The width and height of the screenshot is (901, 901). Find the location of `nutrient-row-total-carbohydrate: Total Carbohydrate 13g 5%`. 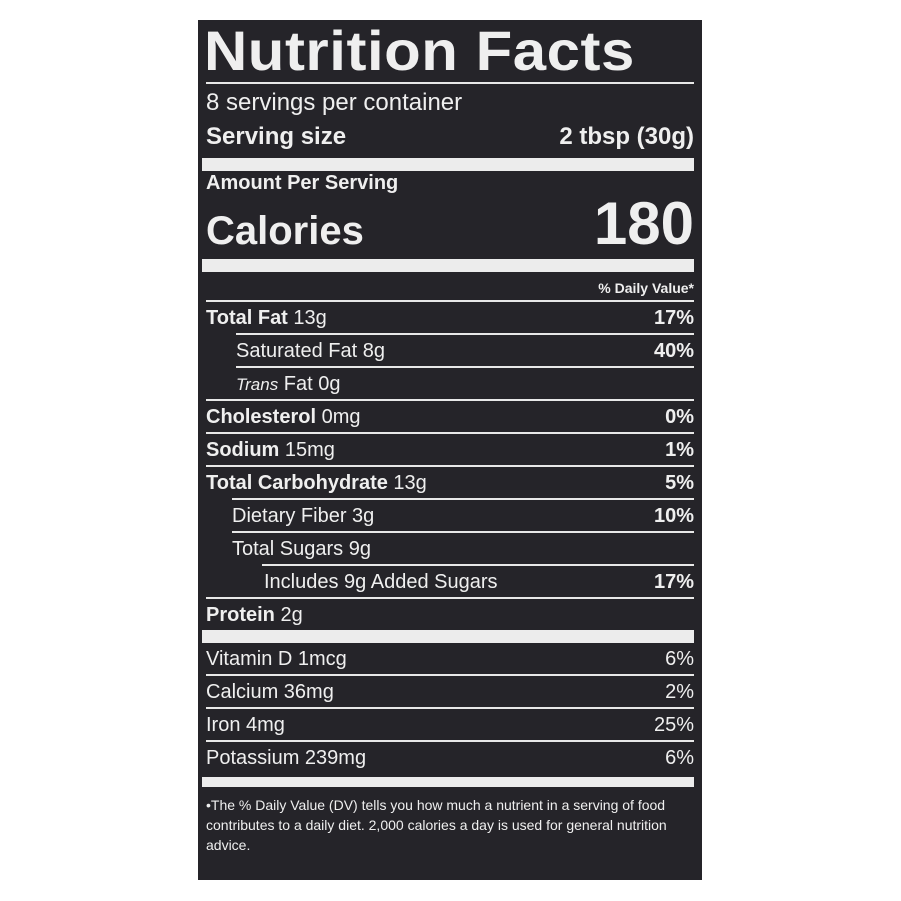

nutrient-row-total-carbohydrate: Total Carbohydrate 13g 5% is located at coordinates (450, 482).